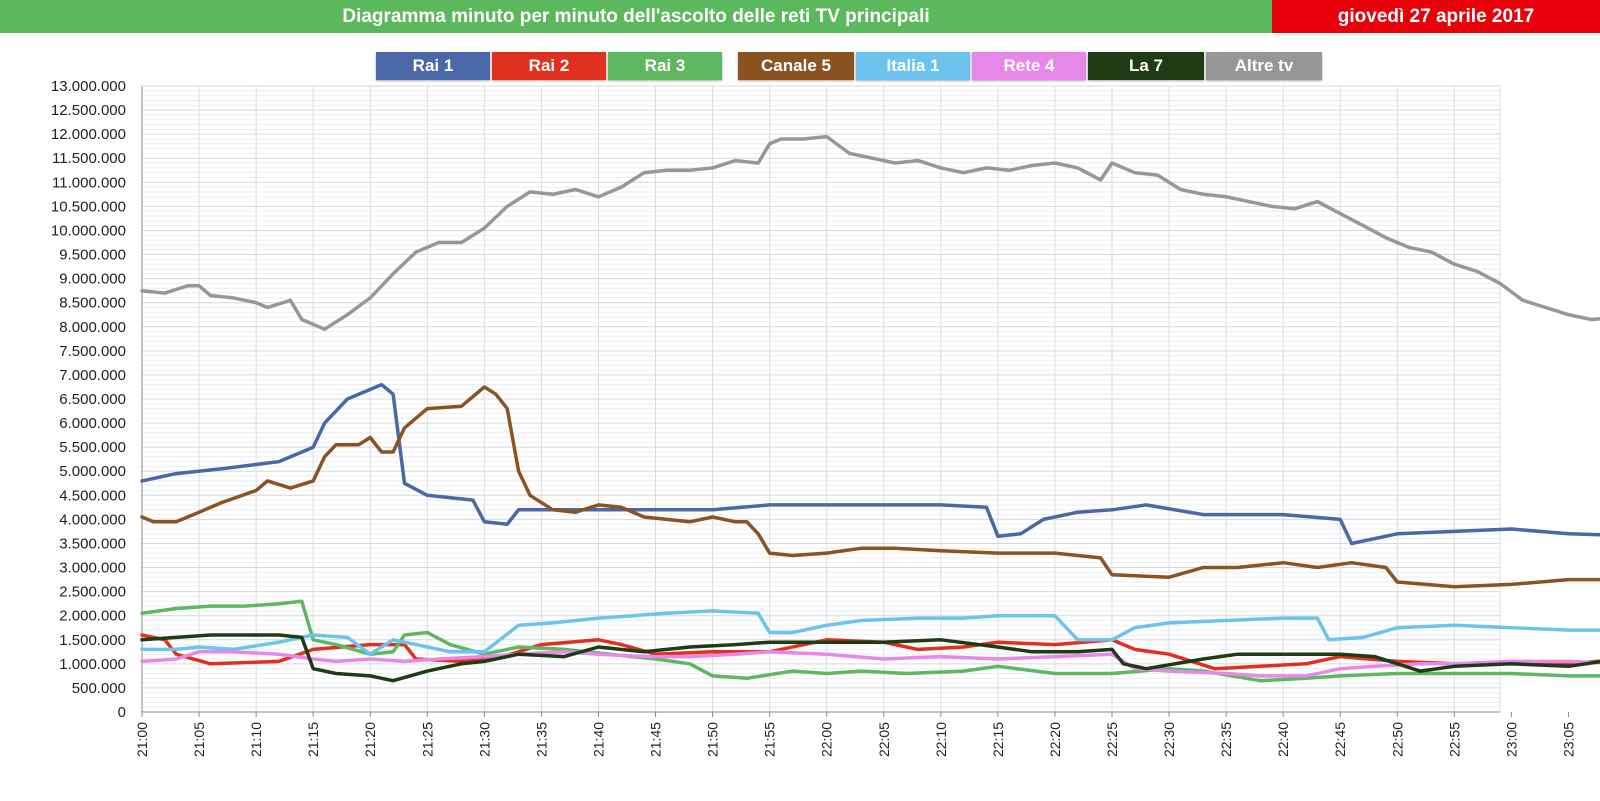  I want to click on x-tick-label: 23:00, so click(1511, 739).